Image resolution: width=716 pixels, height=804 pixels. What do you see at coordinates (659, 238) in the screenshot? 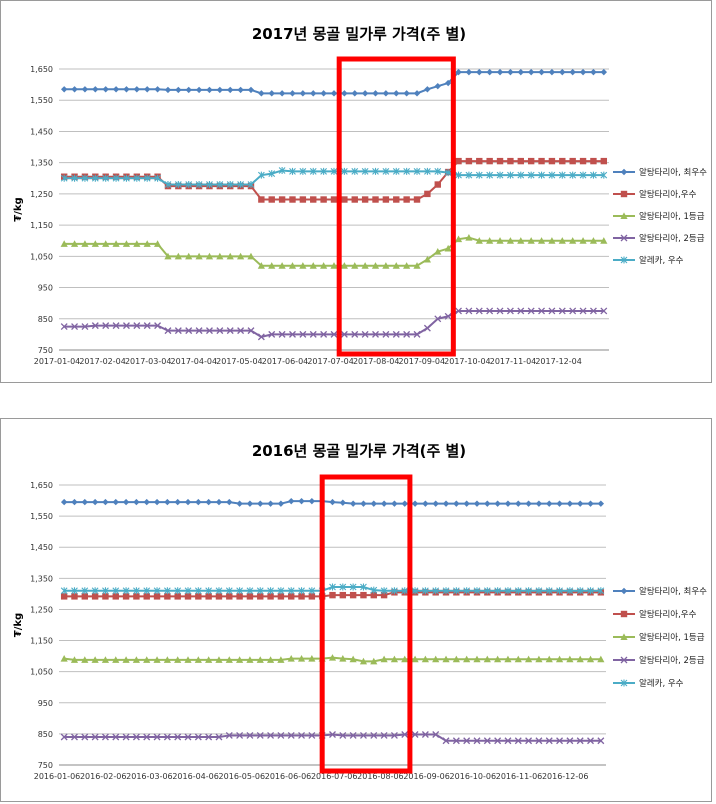
I see `legend-item: 알탕타리아, 2등급` at bounding box center [659, 238].